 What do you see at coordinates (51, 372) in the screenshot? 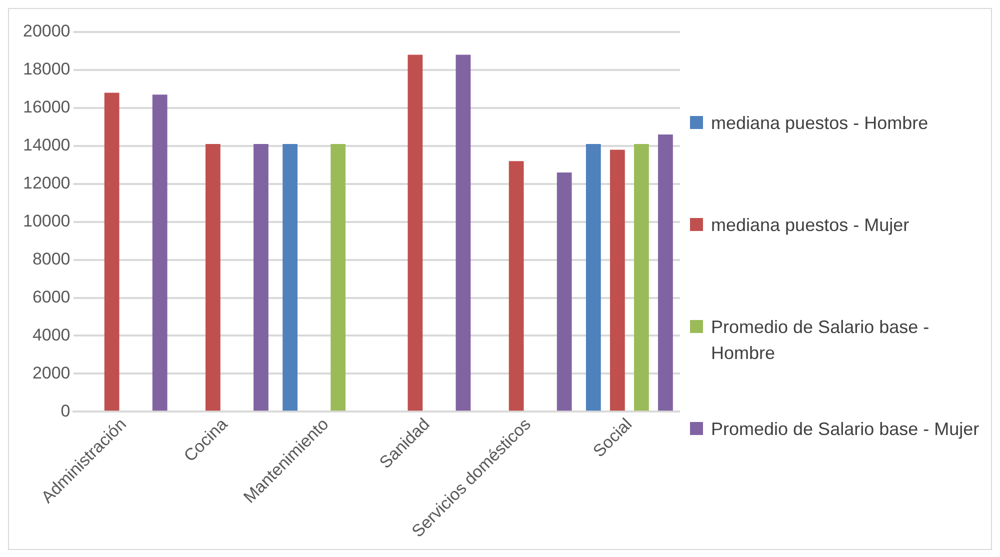
I see `y-tick-label: 2000` at bounding box center [51, 372].